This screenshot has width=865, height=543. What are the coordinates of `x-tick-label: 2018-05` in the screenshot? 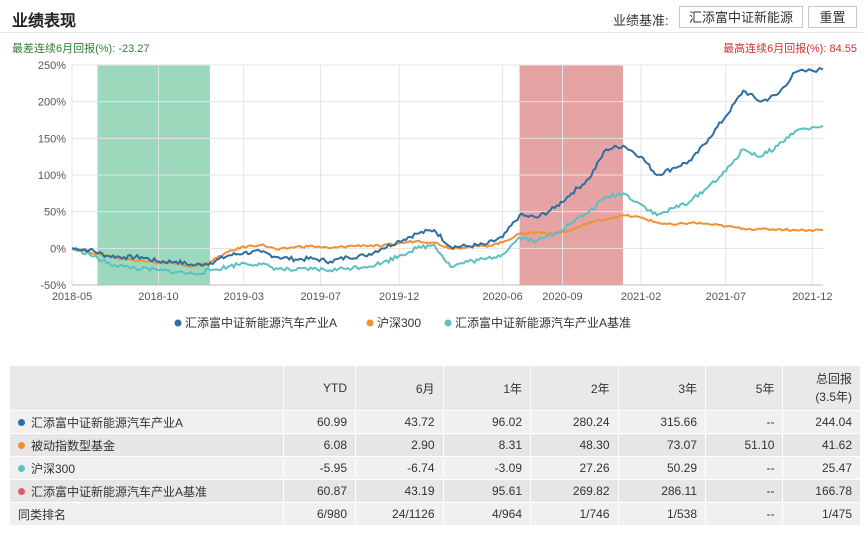 It's located at (72, 297).